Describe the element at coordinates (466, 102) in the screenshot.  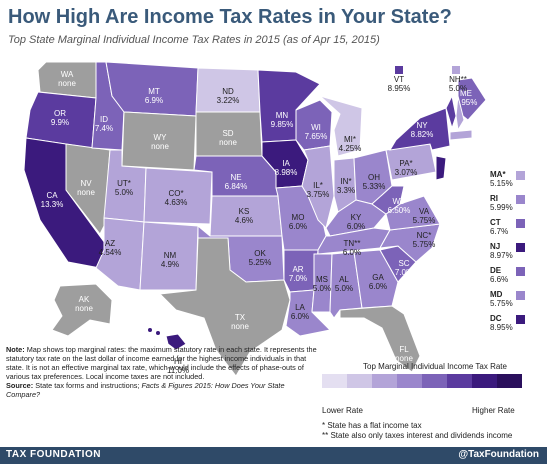
I see `state-rate-ME: 7.95%` at that location.